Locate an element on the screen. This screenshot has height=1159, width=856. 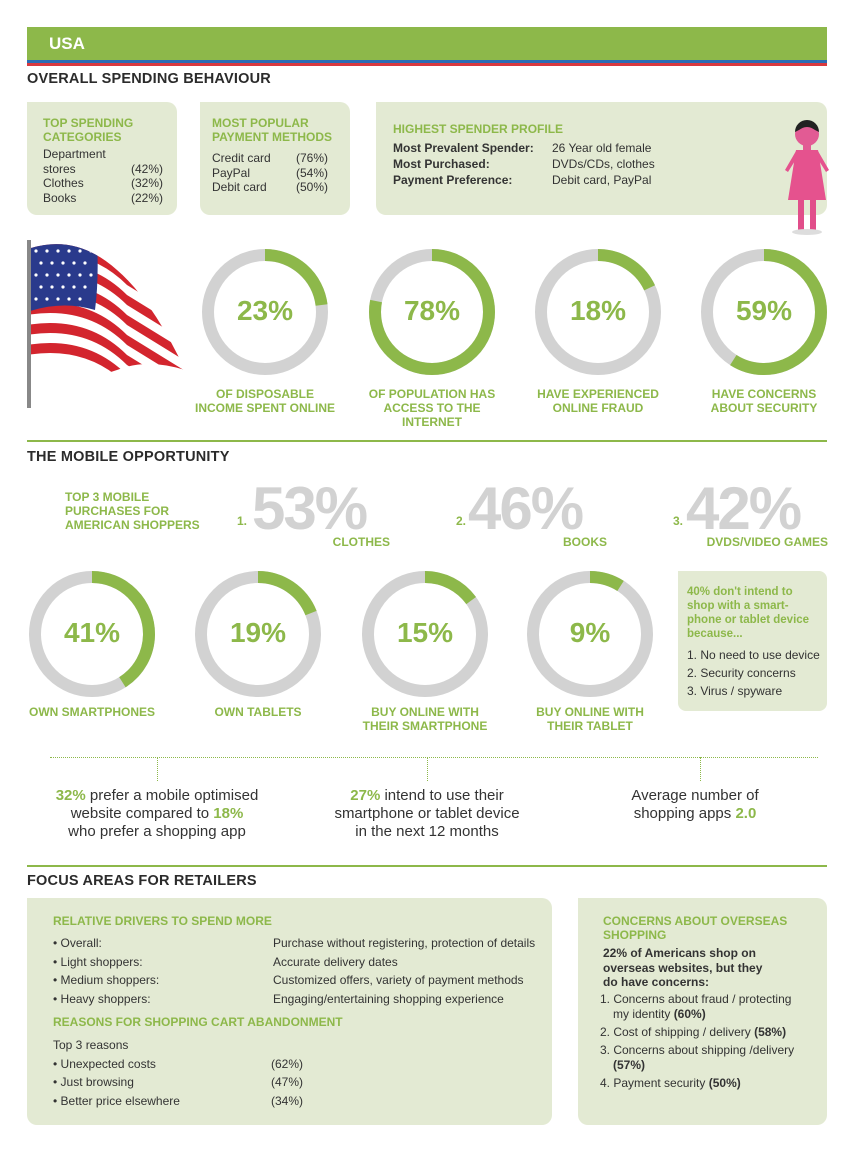
donut-percent: 41% is located at coordinates (92, 632).